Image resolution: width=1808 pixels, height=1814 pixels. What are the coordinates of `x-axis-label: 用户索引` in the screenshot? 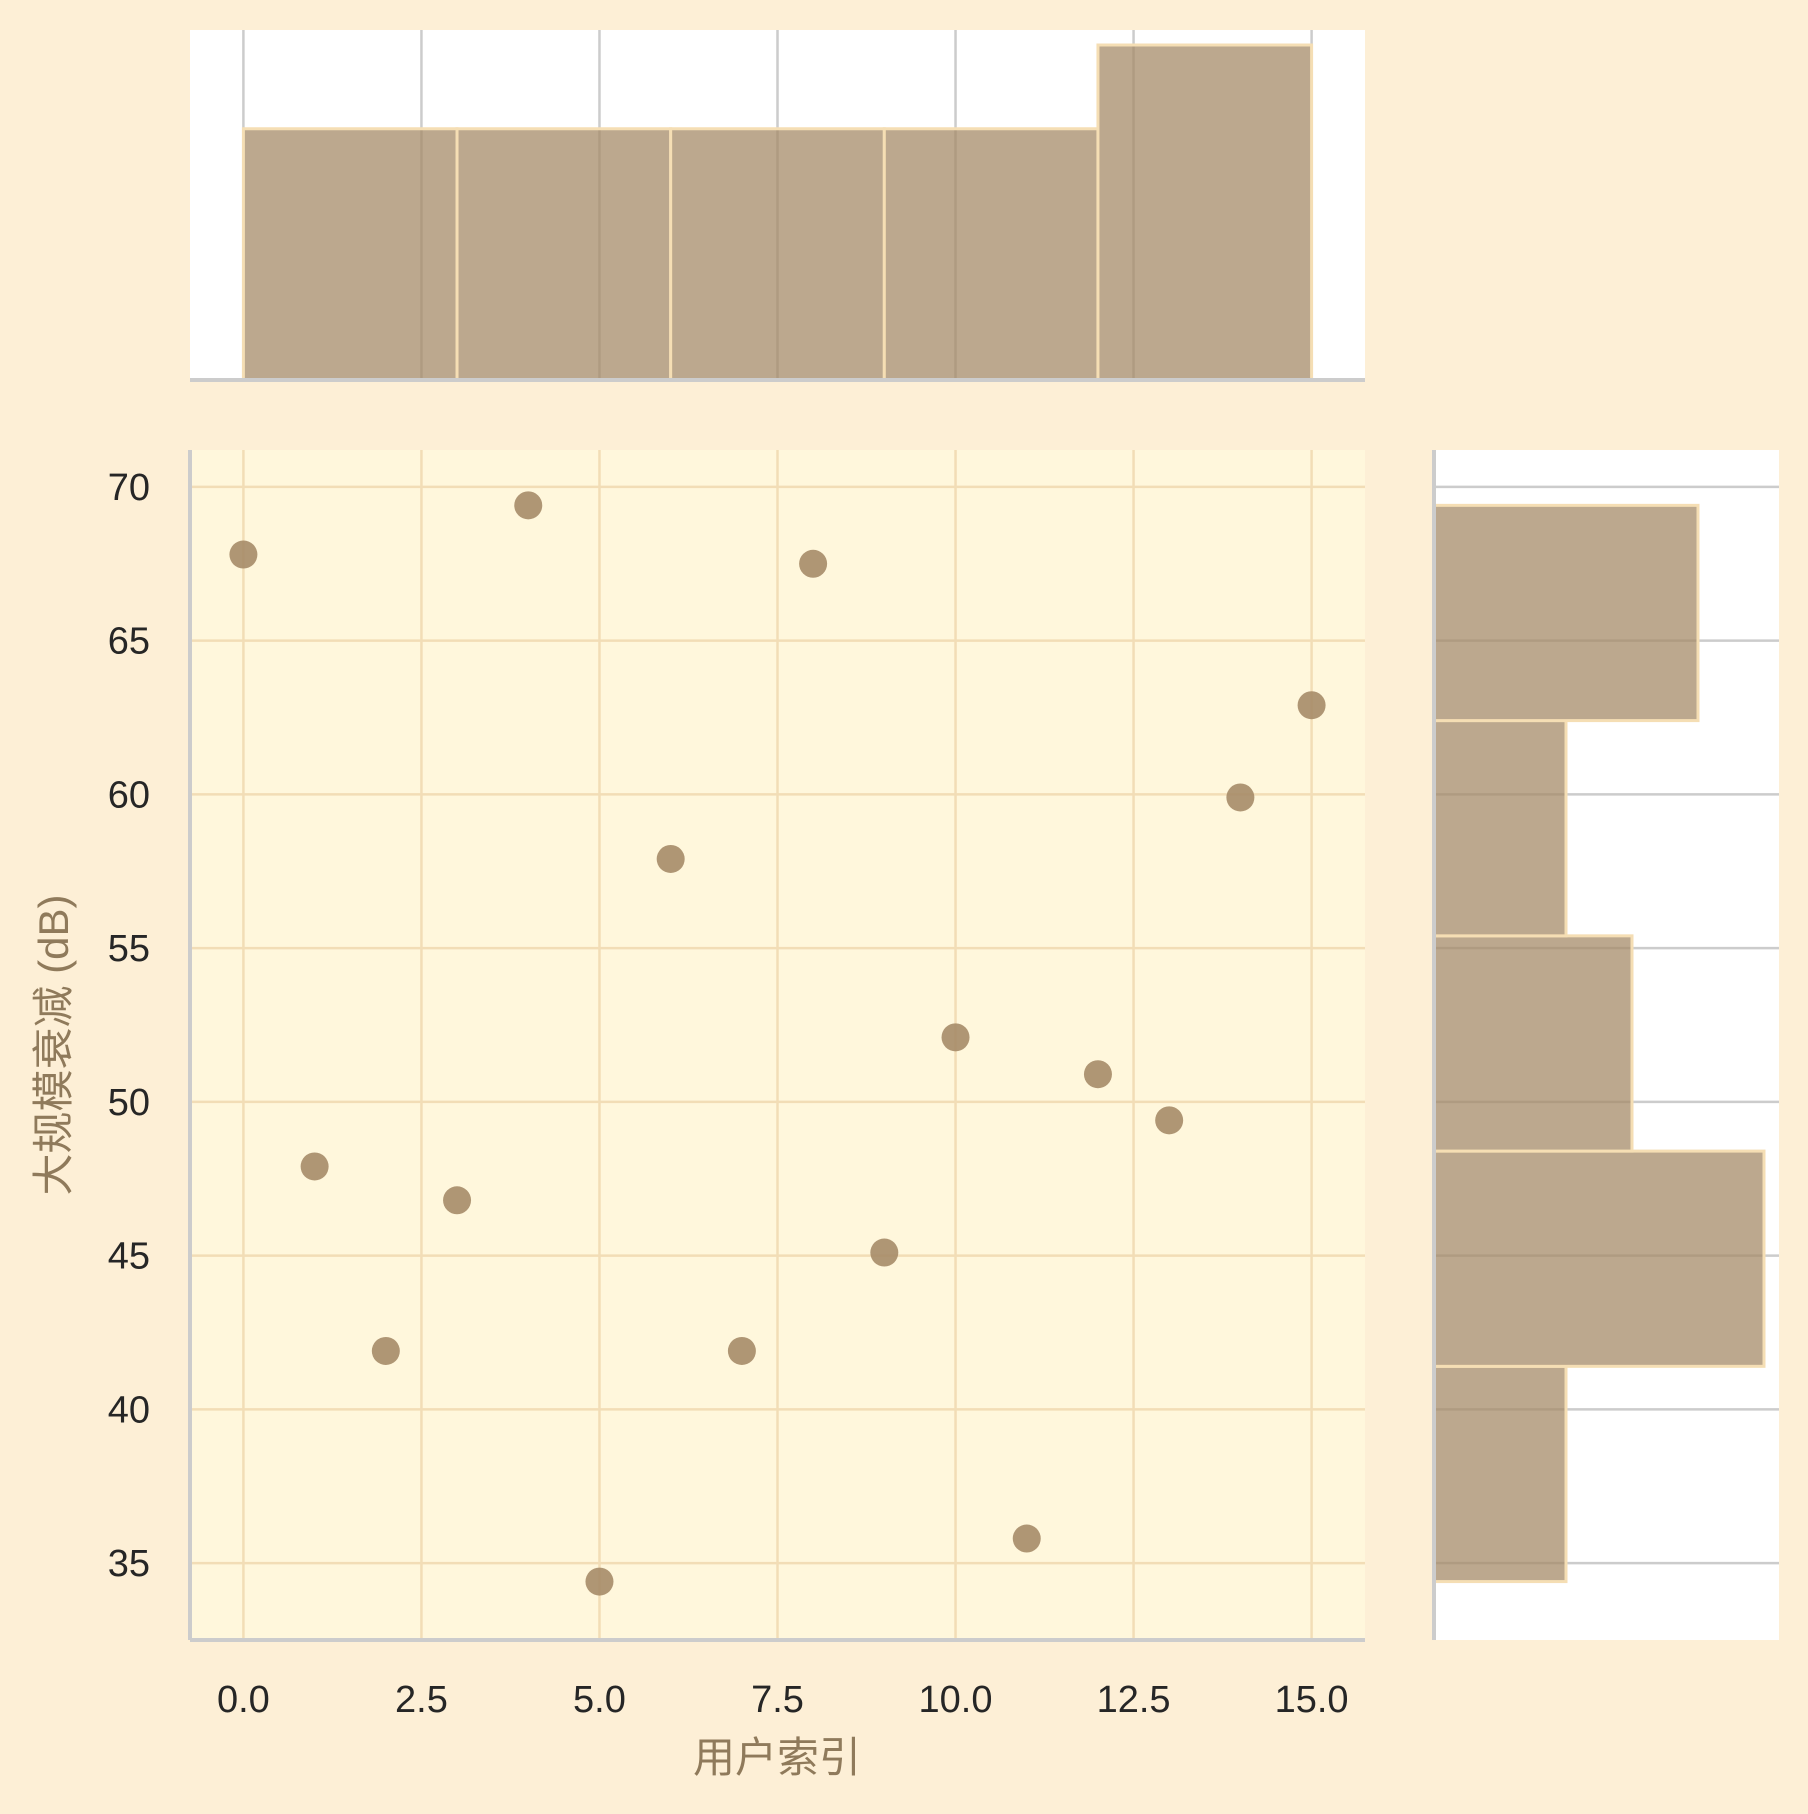 It's located at (777, 1757).